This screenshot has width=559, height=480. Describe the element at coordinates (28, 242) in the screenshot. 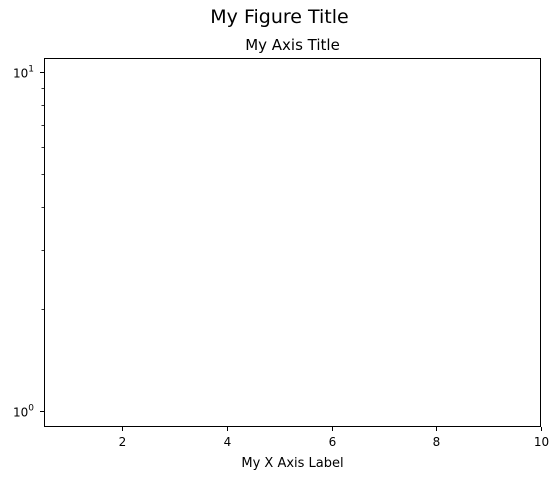

I see `y-ticks: 10⁰ 10¹` at that location.